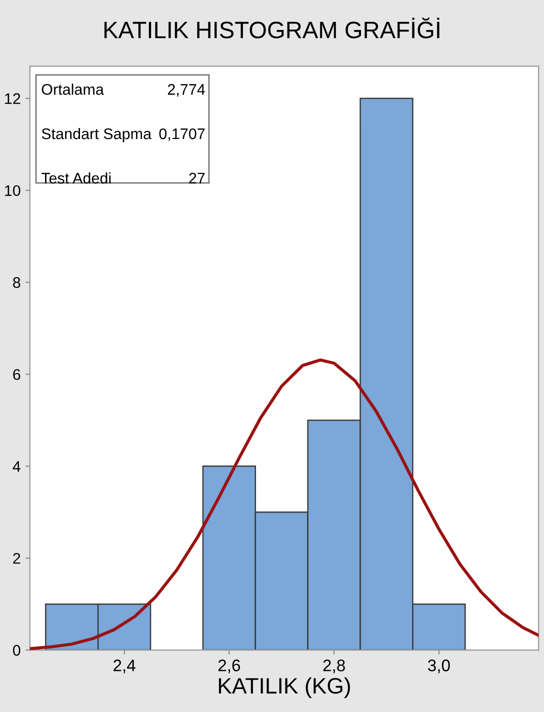 This screenshot has height=712, width=544. What do you see at coordinates (182, 135) in the screenshot?
I see `annotation: 0,1707` at bounding box center [182, 135].